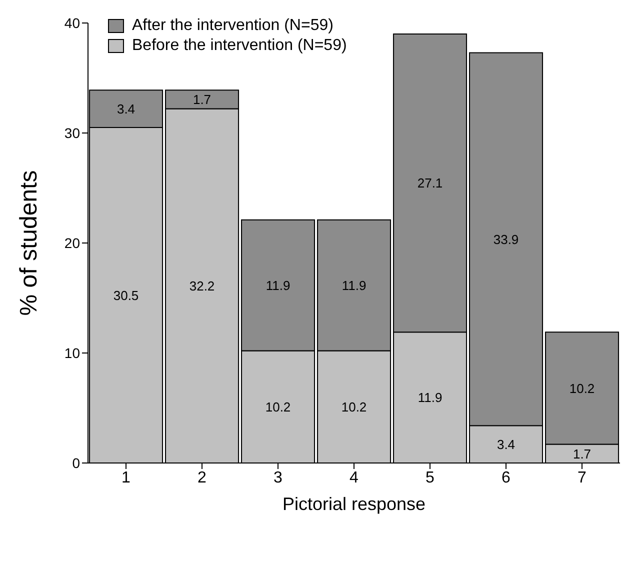 This screenshot has height=571, width=632. I want to click on x-tick-label: 7, so click(582, 477).